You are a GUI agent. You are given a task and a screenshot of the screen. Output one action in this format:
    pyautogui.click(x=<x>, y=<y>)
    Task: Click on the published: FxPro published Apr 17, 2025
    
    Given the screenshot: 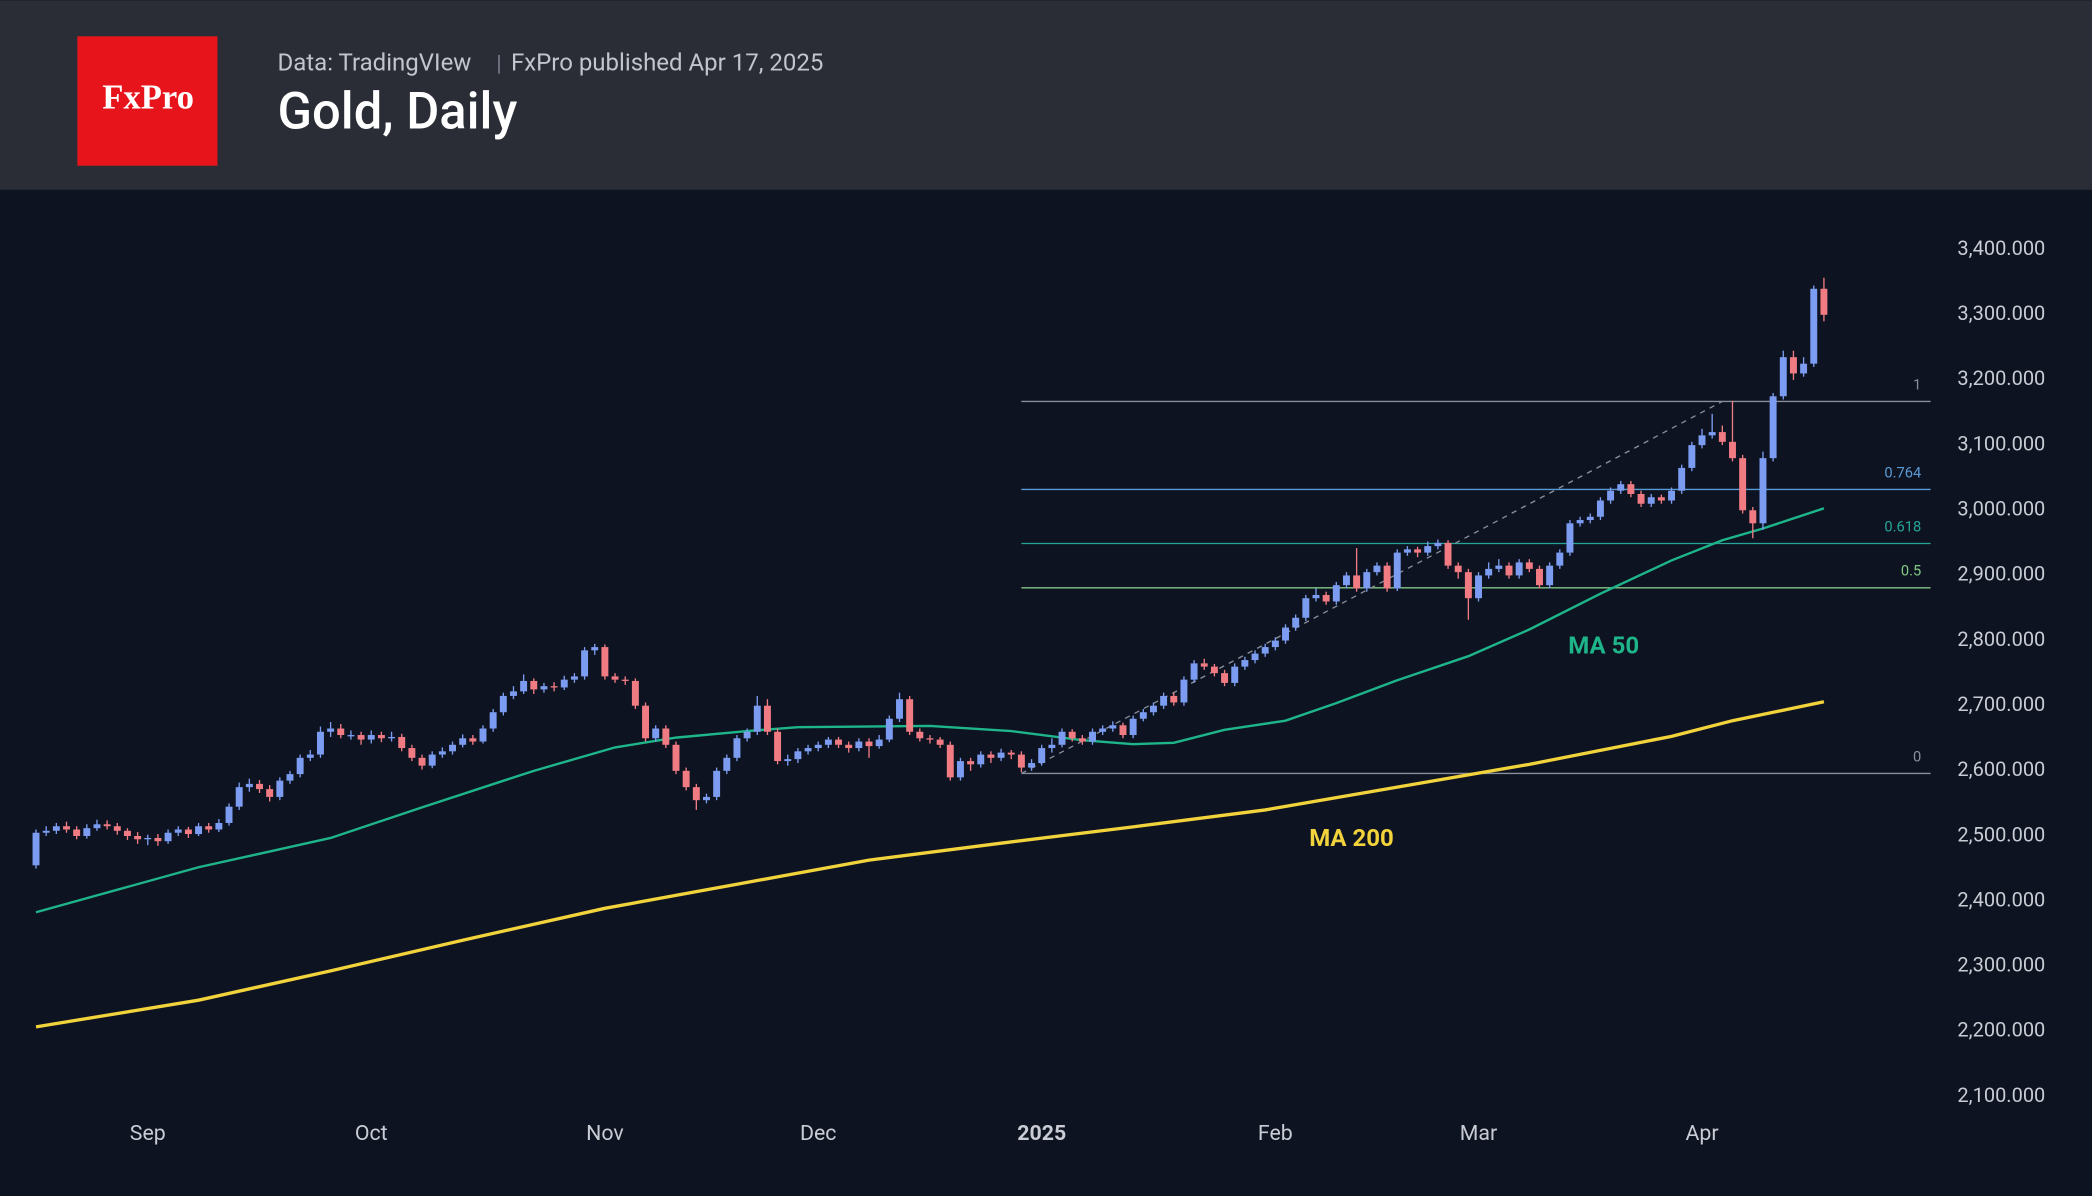 What is the action you would take?
    pyautogui.click(x=667, y=63)
    